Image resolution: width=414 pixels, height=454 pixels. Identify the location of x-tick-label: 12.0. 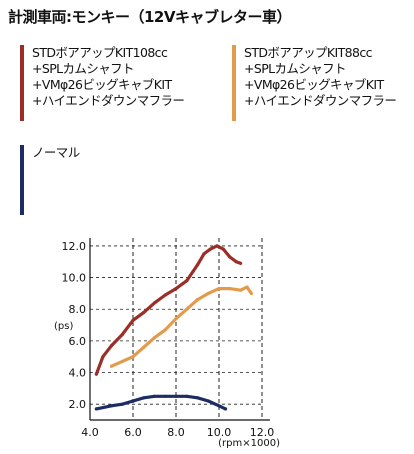
(262, 432).